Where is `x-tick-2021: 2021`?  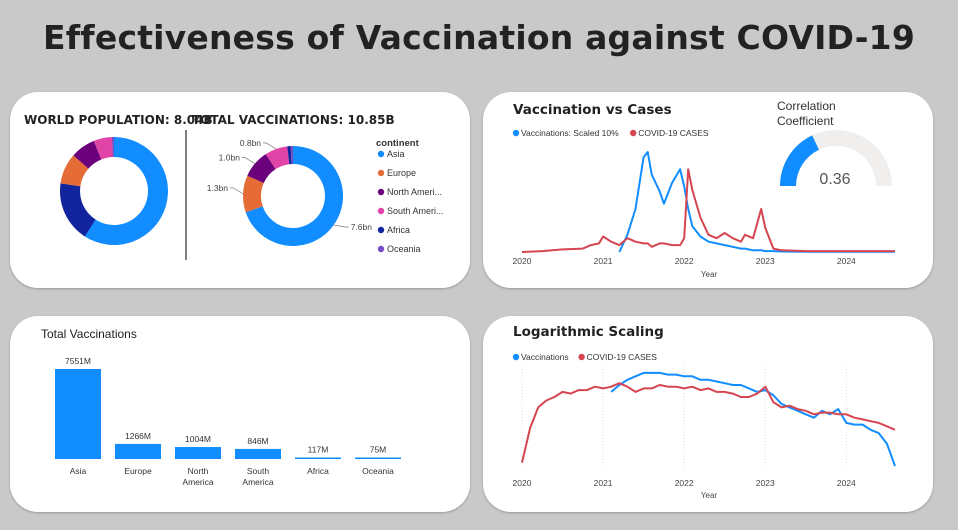 x-tick-2021: 2021 is located at coordinates (603, 483).